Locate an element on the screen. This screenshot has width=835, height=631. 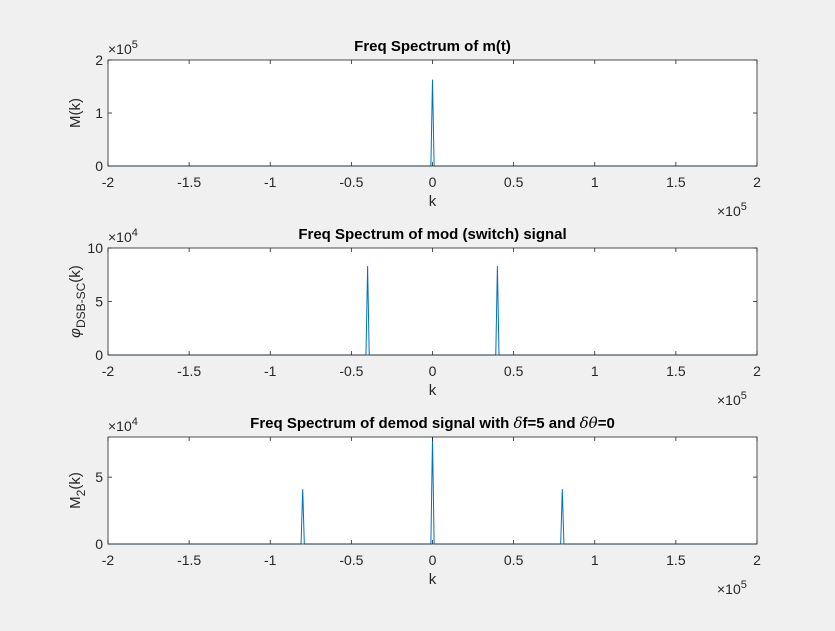
y-axis-label: M2(k) is located at coordinates (77, 490).